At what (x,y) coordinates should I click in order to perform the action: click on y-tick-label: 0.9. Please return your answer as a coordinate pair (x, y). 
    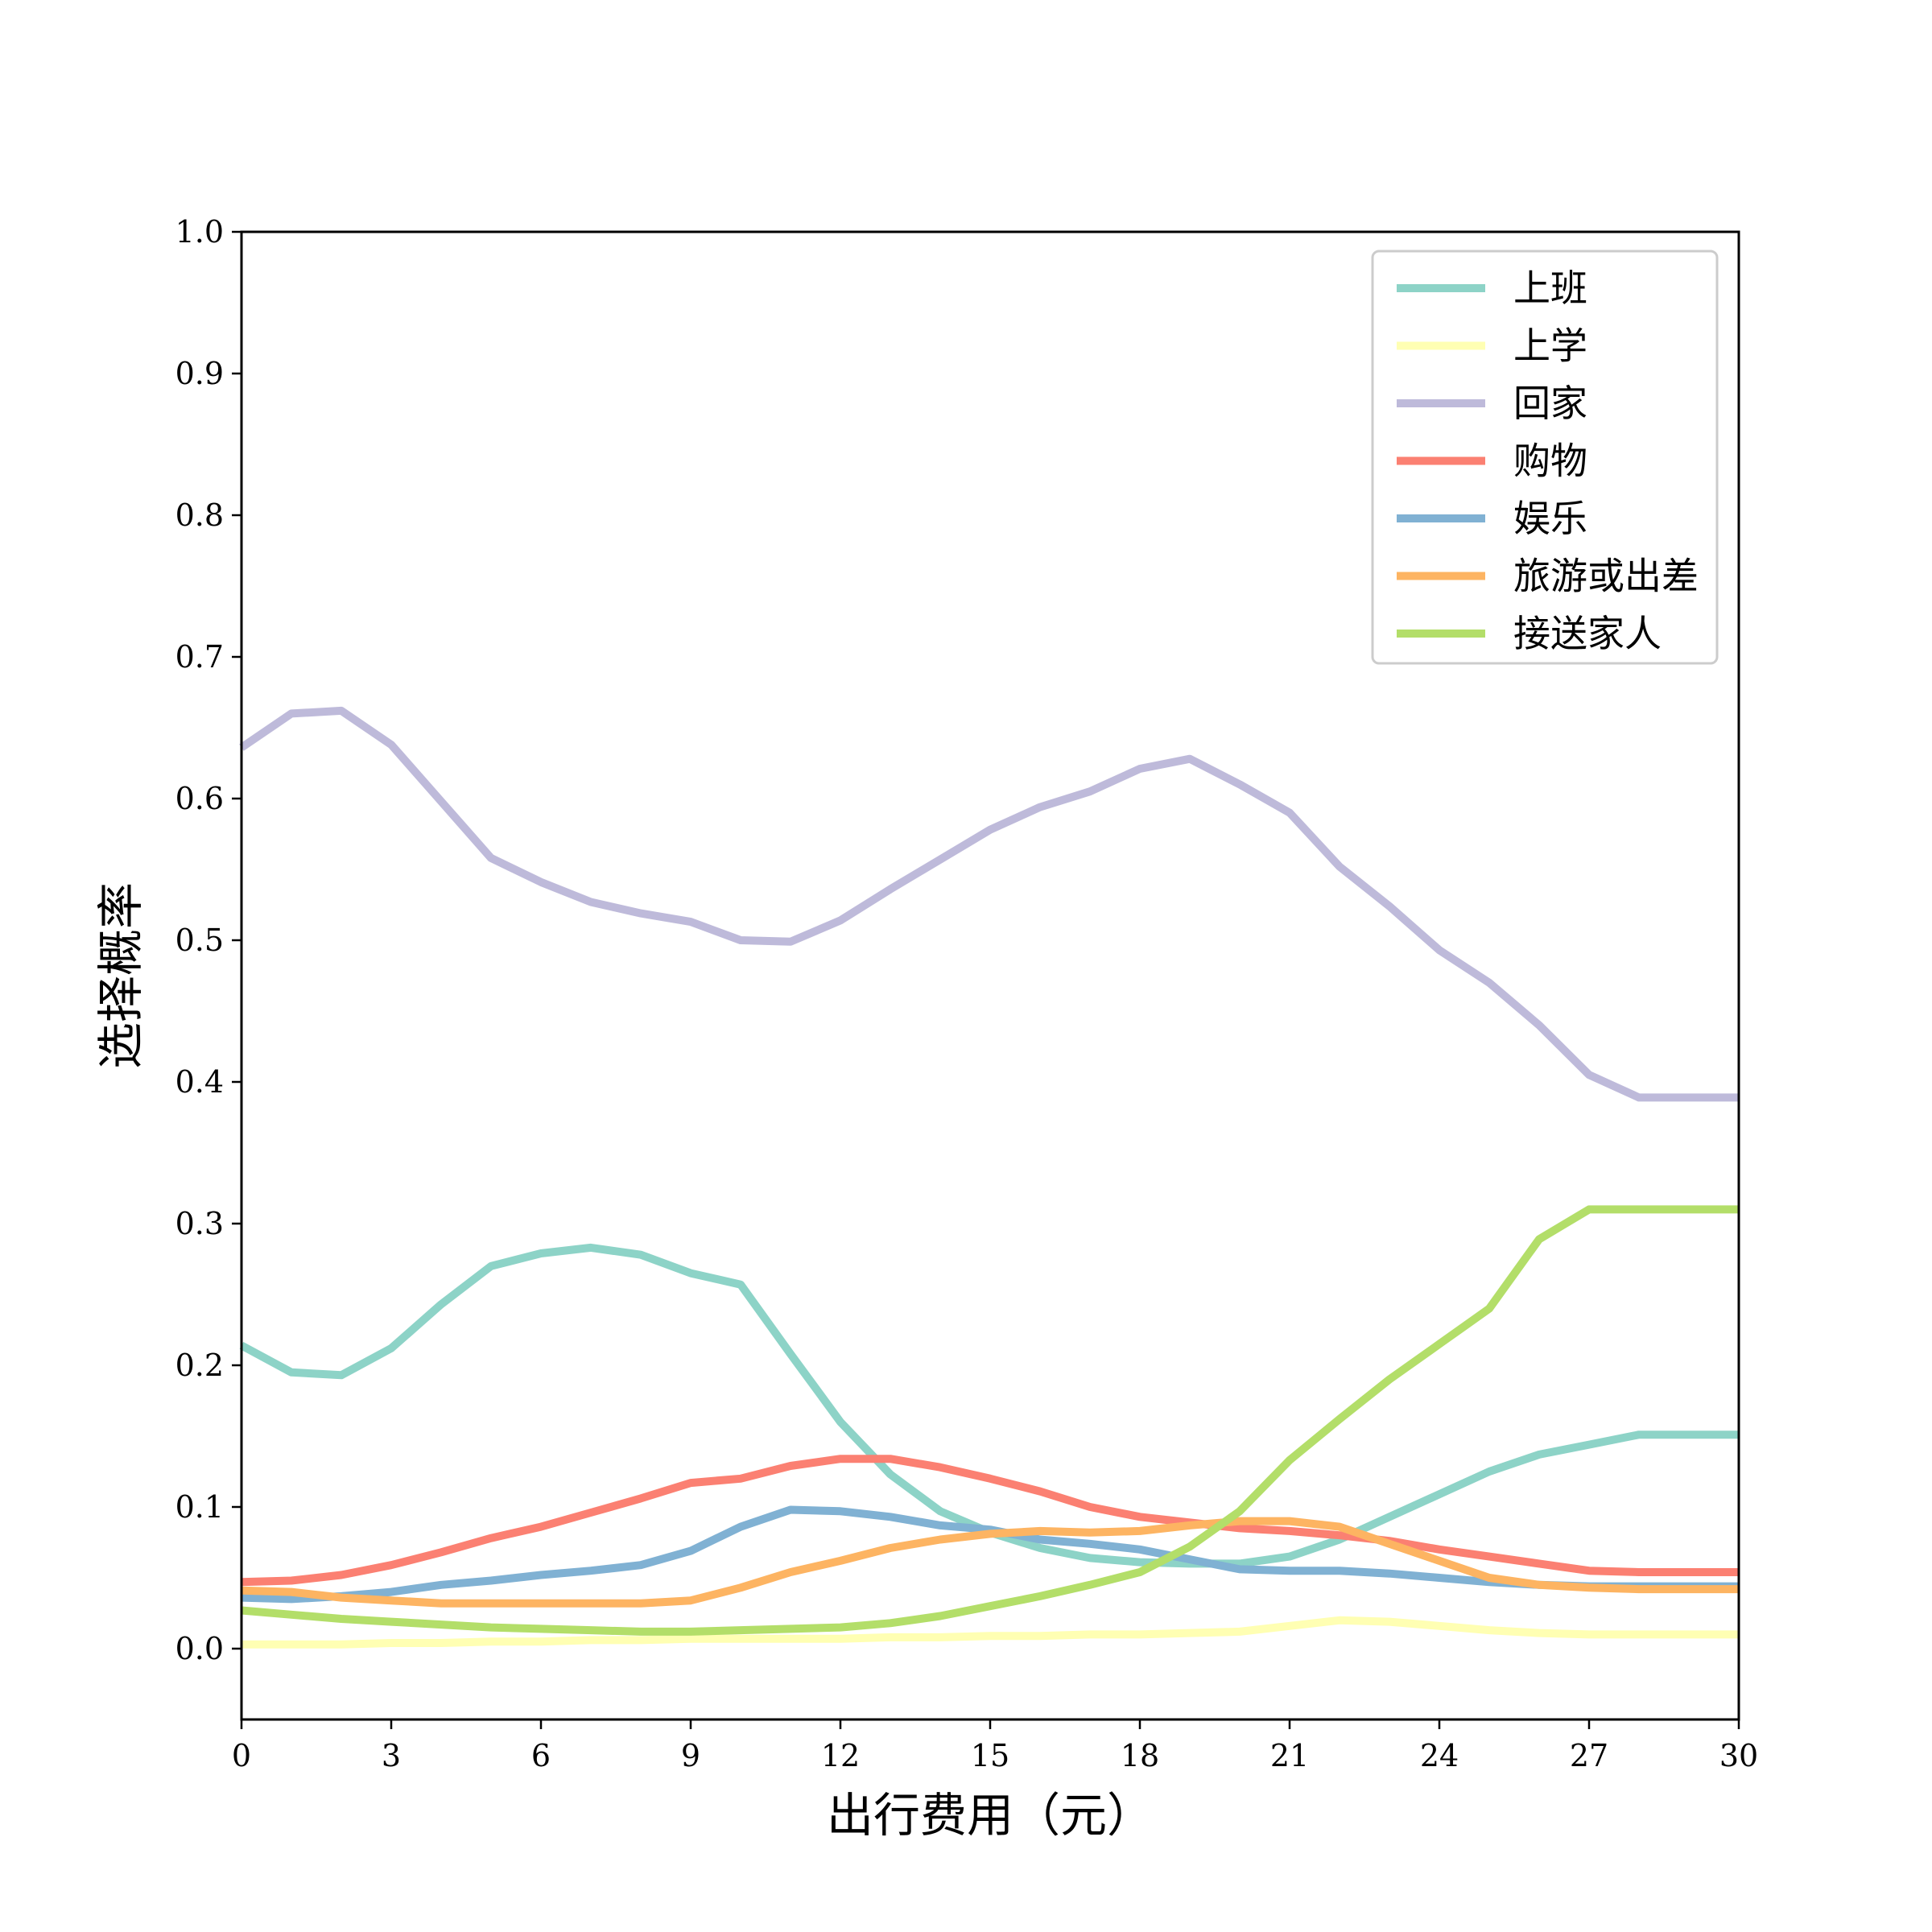
    Looking at the image, I should click on (199, 373).